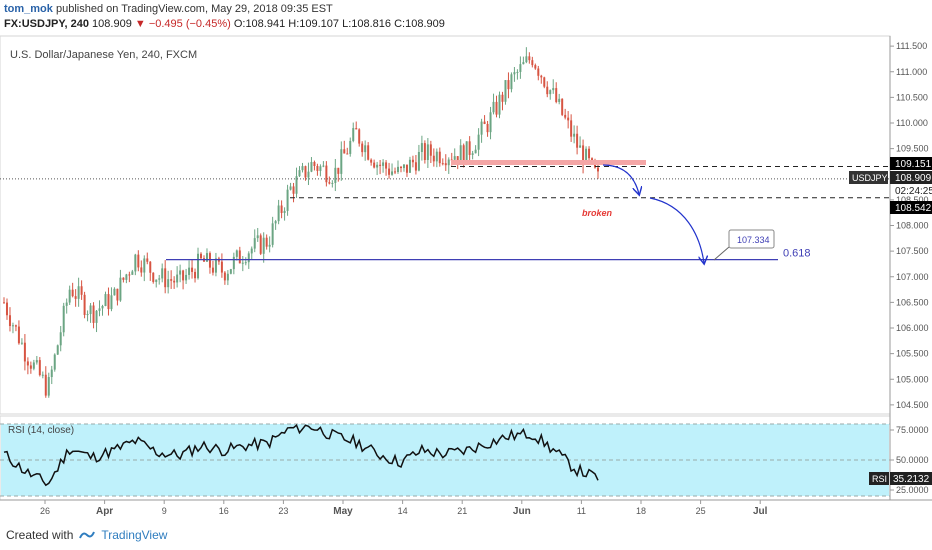  What do you see at coordinates (913, 191) in the screenshot?
I see `countdown-text: 02:24:25` at bounding box center [913, 191].